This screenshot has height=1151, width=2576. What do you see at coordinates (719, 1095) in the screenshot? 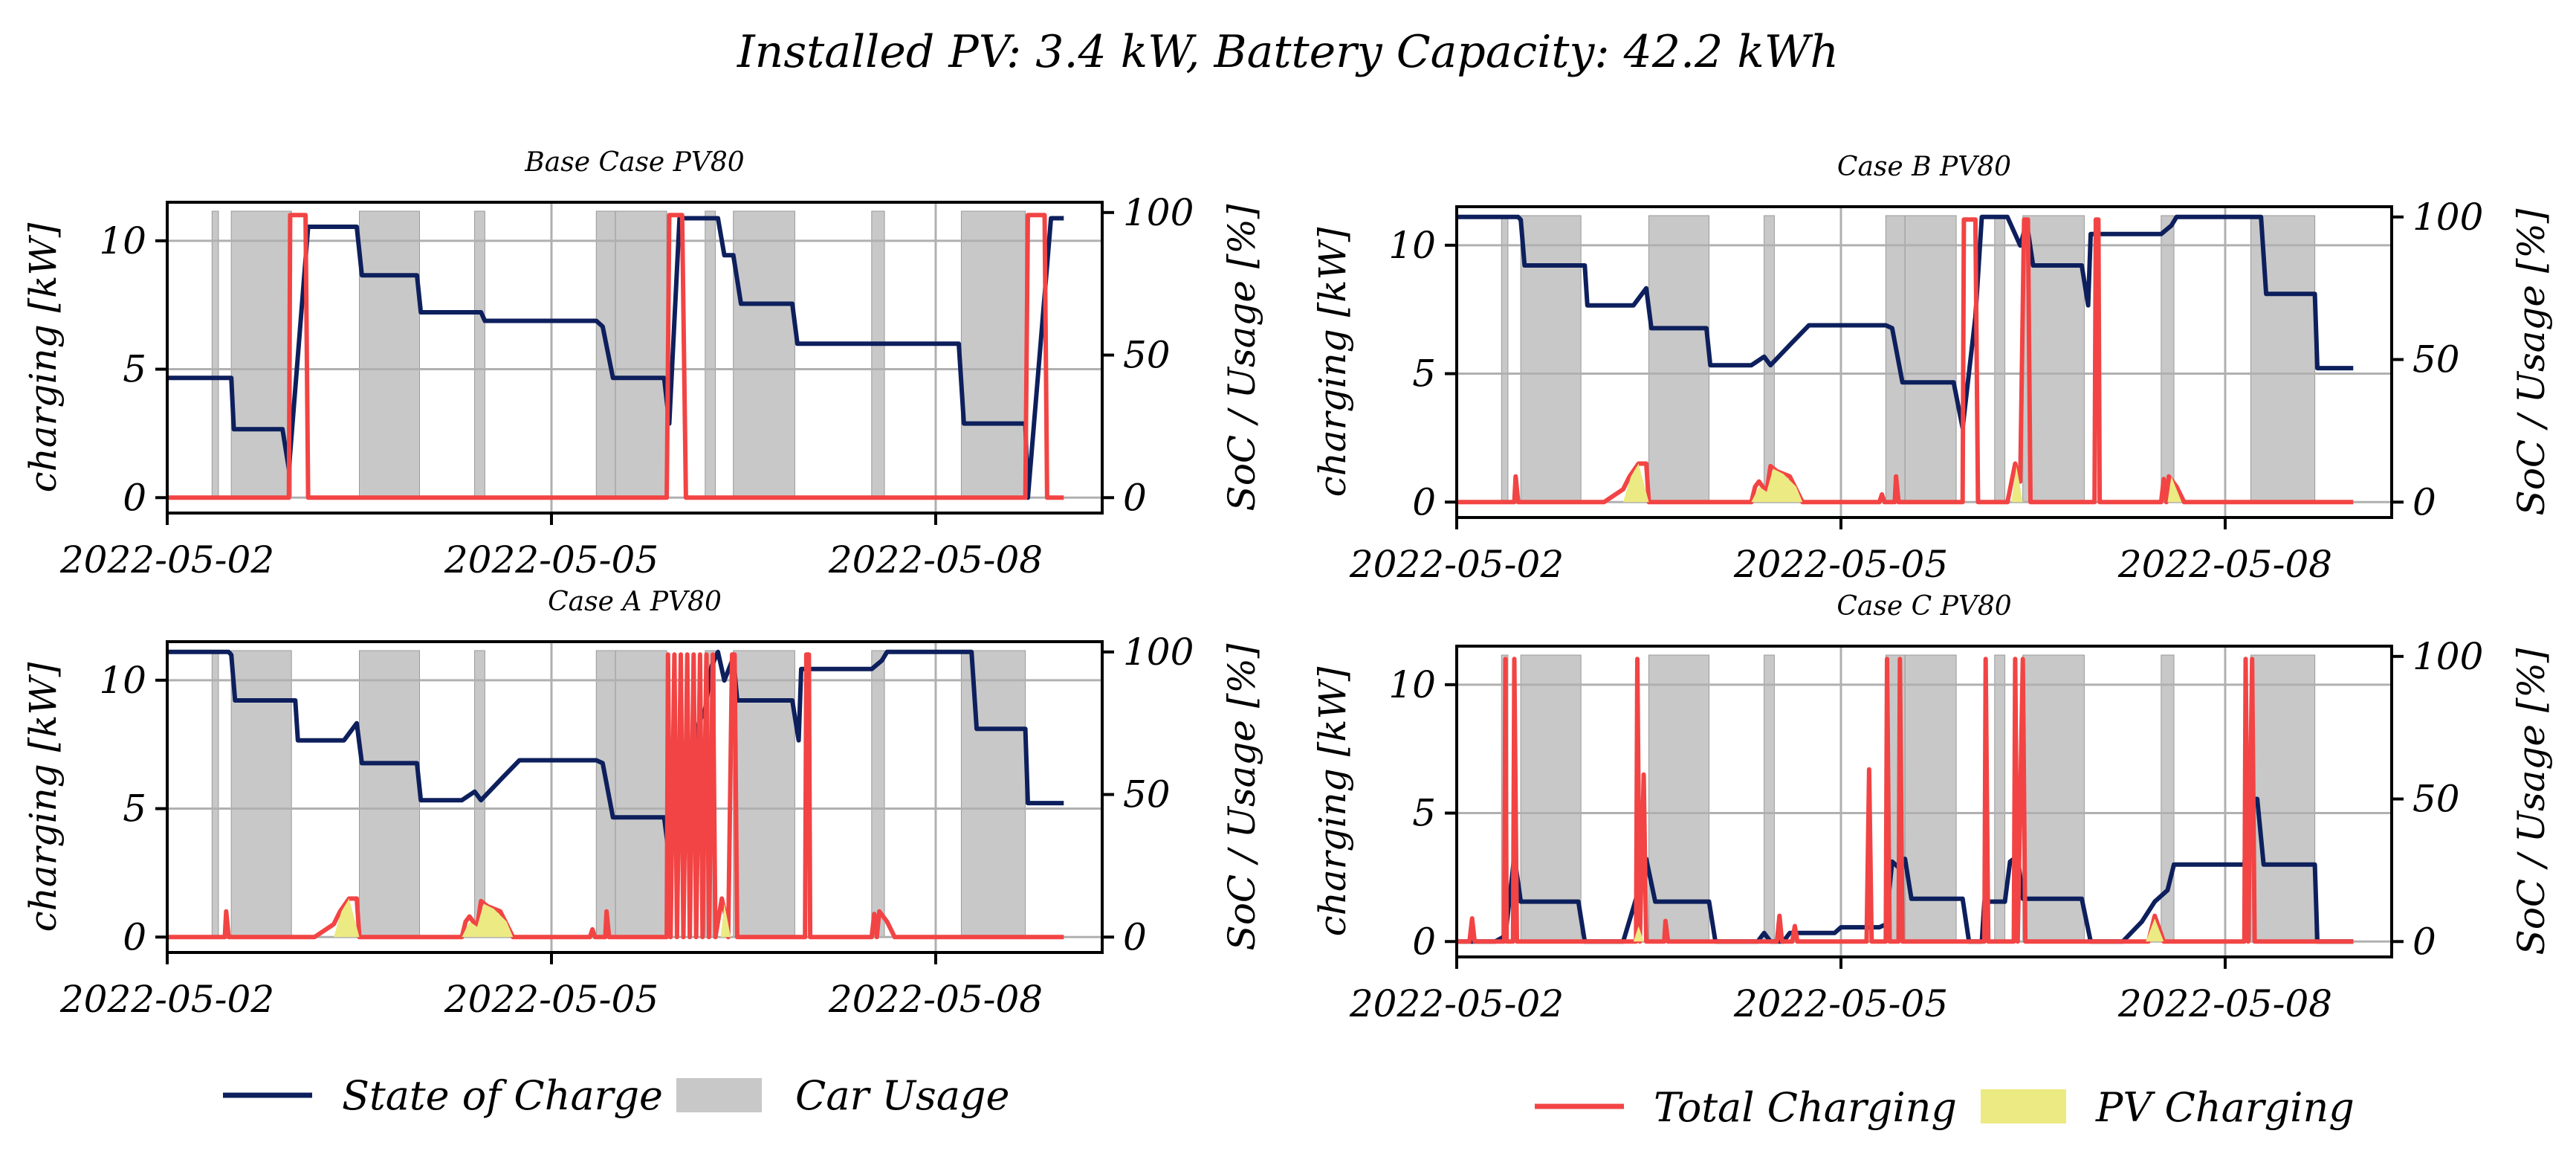
I see `legend-car-swatch` at bounding box center [719, 1095].